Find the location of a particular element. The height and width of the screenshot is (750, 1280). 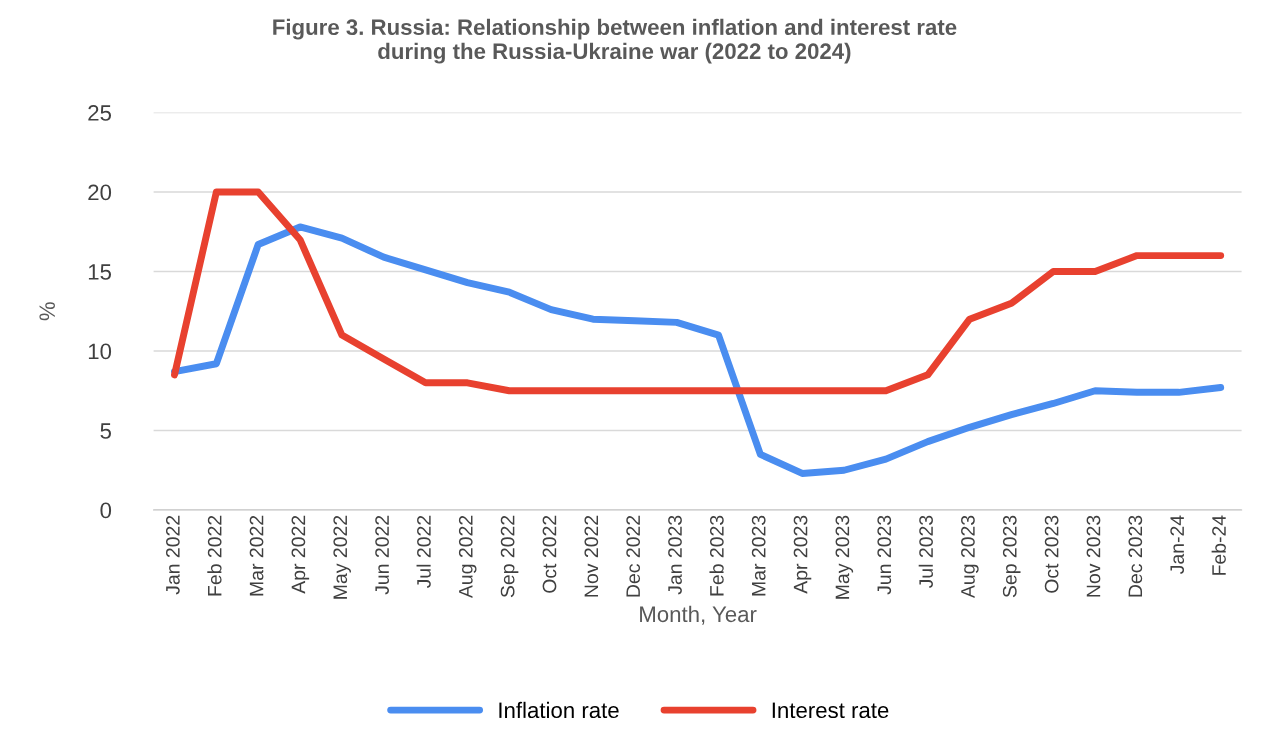

x-tick-label: Jul 2022 is located at coordinates (423, 552).